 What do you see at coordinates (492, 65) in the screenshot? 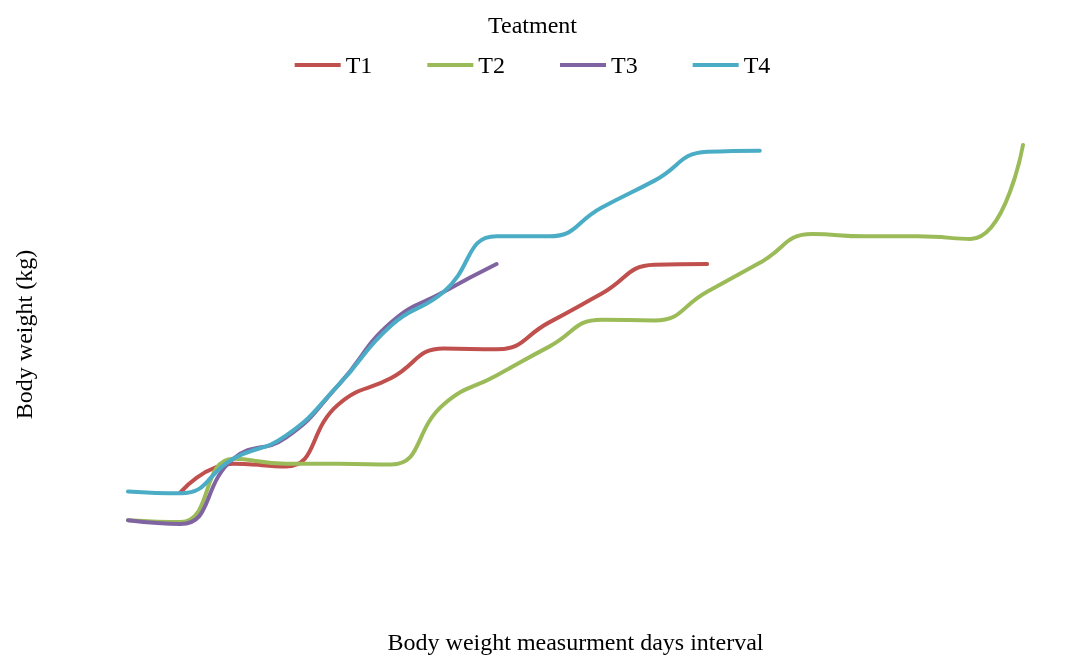
I see `legend-label: T2` at bounding box center [492, 65].